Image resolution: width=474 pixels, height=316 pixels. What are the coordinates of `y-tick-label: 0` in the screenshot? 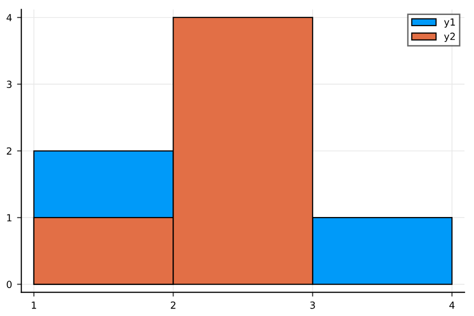 It's located at (9, 284).